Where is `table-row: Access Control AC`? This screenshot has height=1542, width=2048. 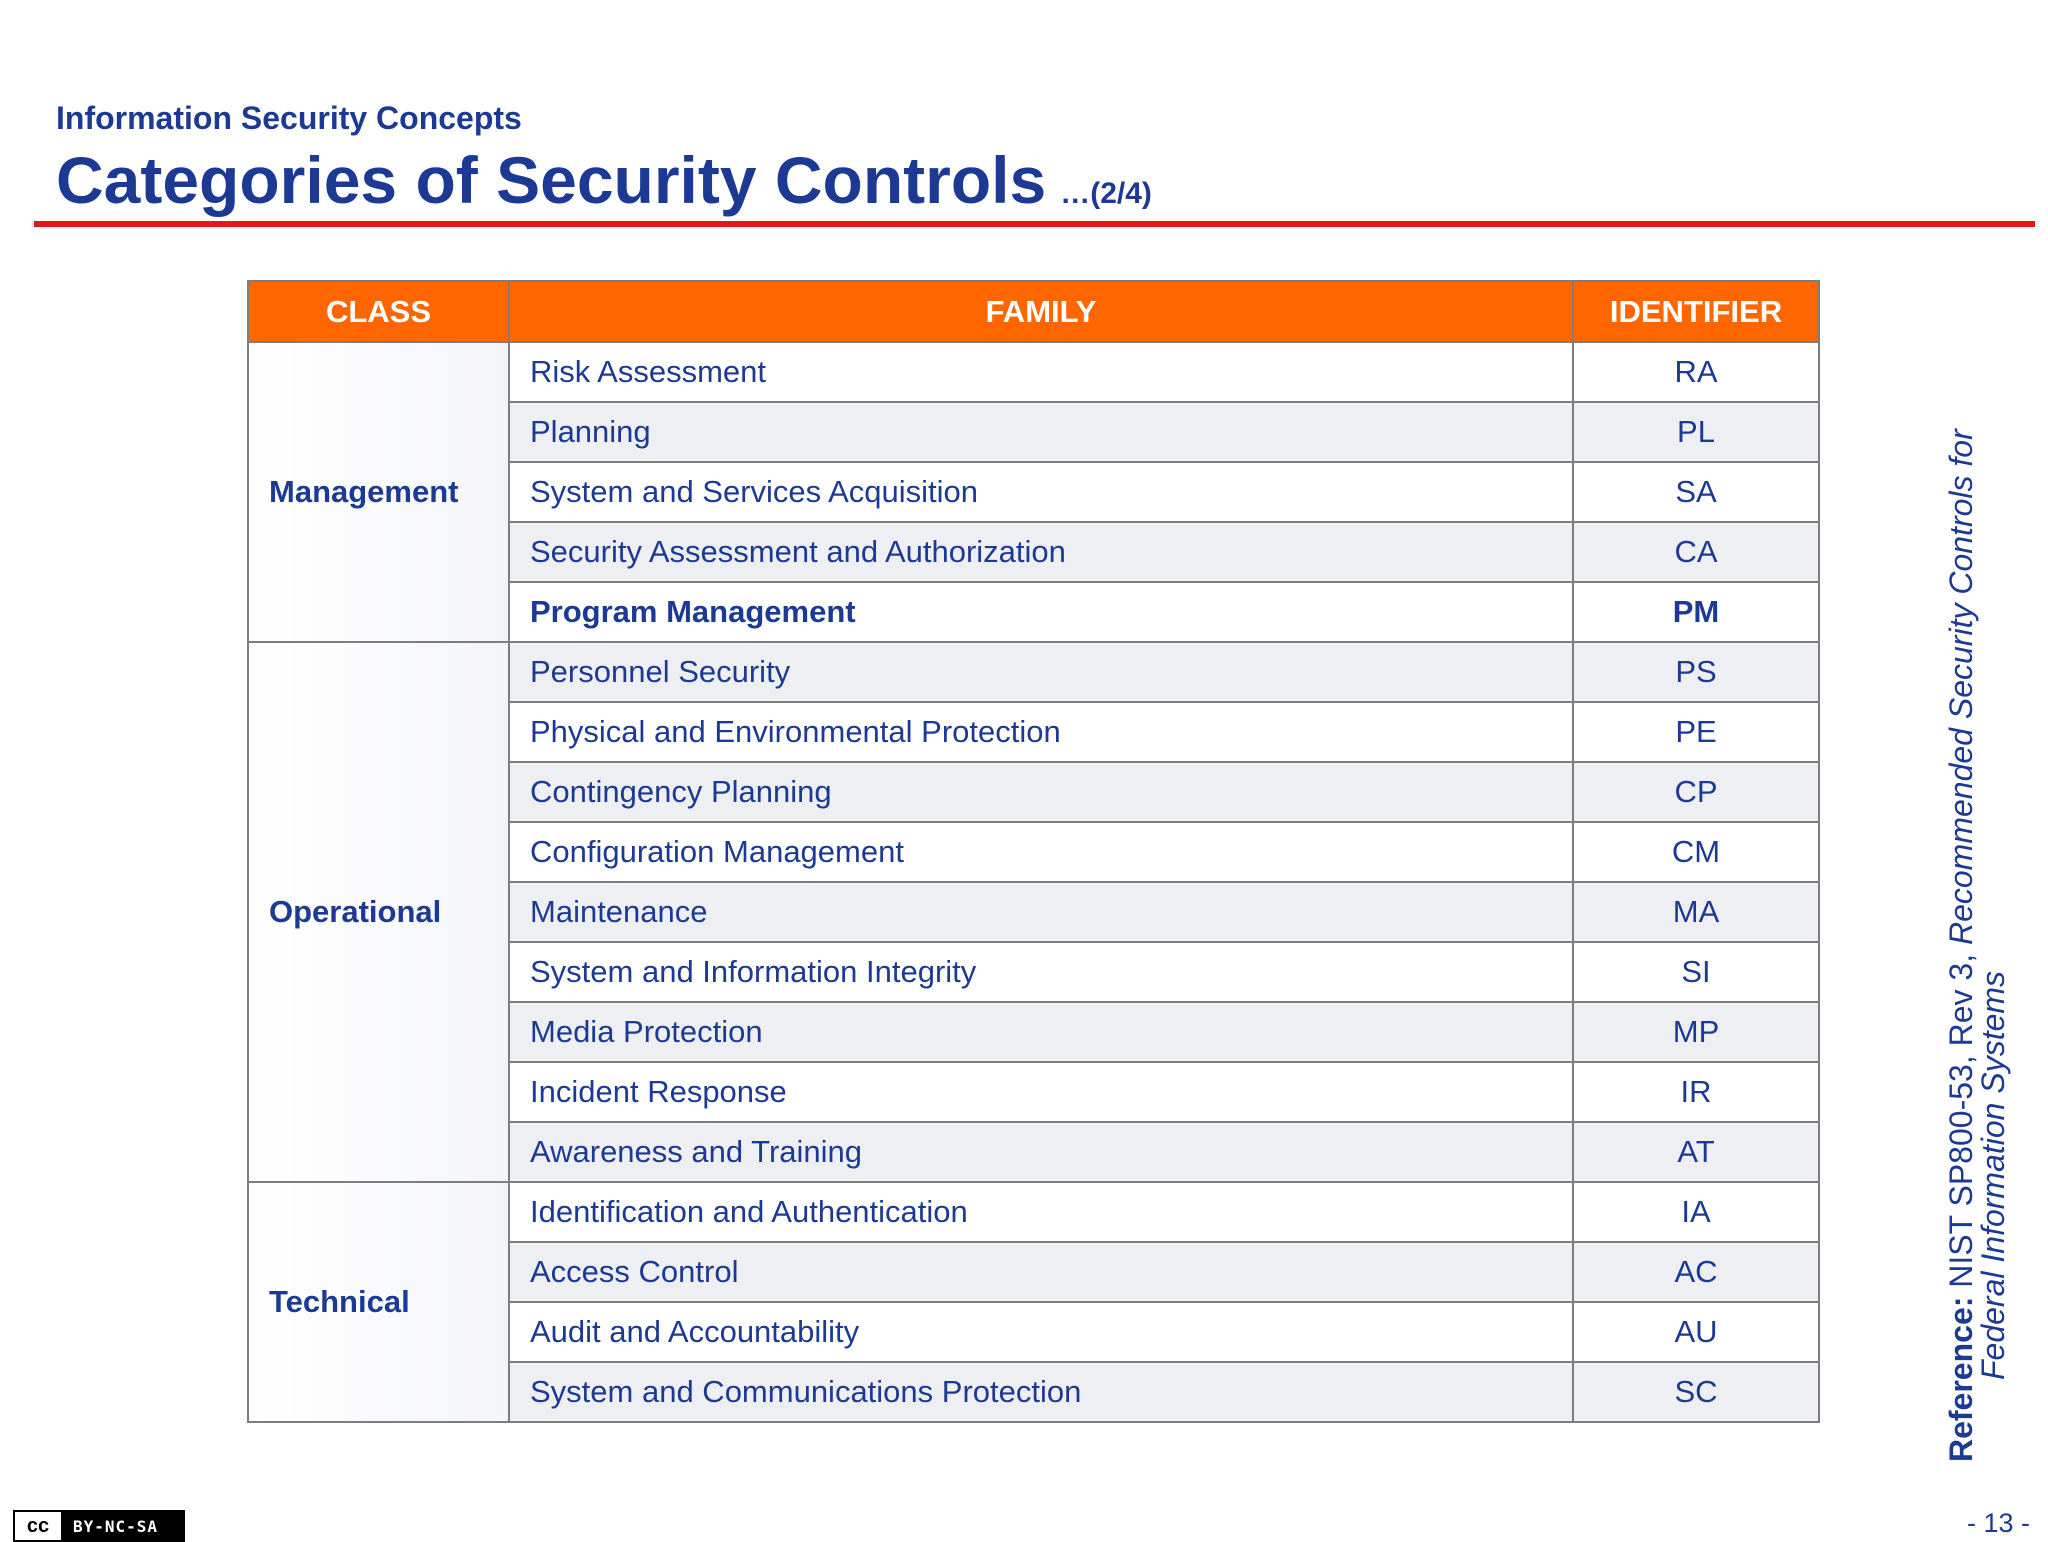
table-row: Access Control AC is located at coordinates (1034, 1272).